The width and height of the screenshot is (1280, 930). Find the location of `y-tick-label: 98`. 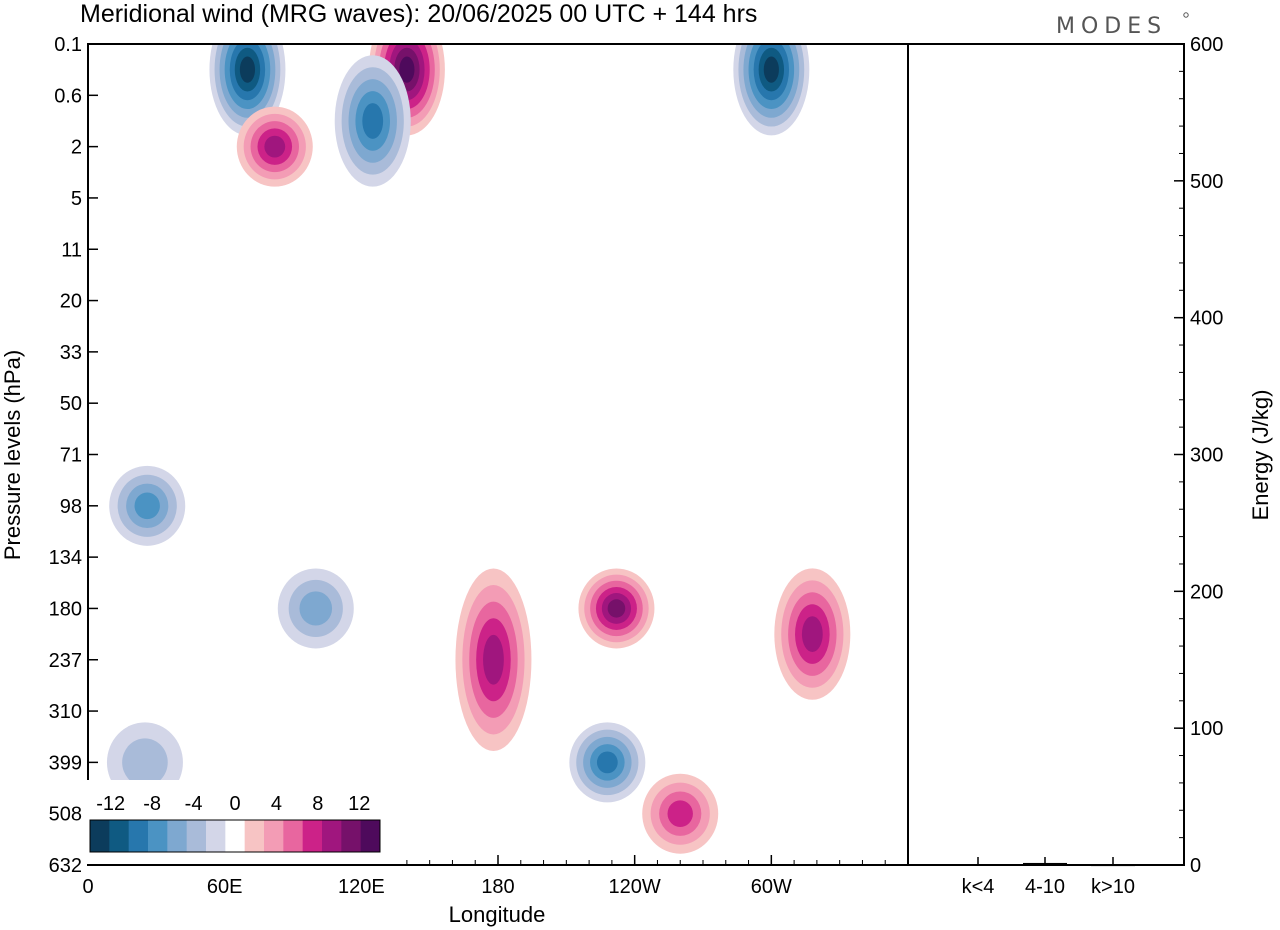

y-tick-label: 98 is located at coordinates (71, 507).